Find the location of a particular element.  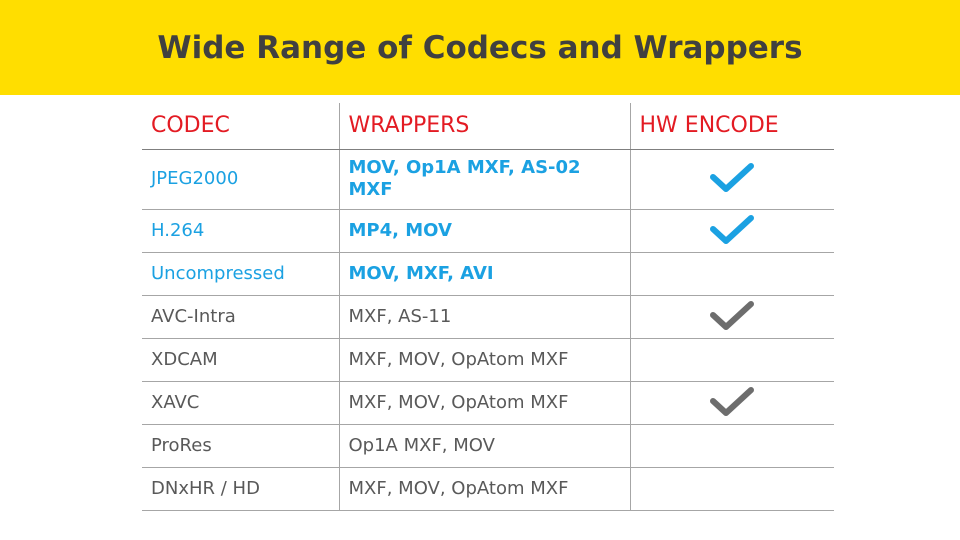

codec-cell: DNxHR / HD is located at coordinates (240, 489).